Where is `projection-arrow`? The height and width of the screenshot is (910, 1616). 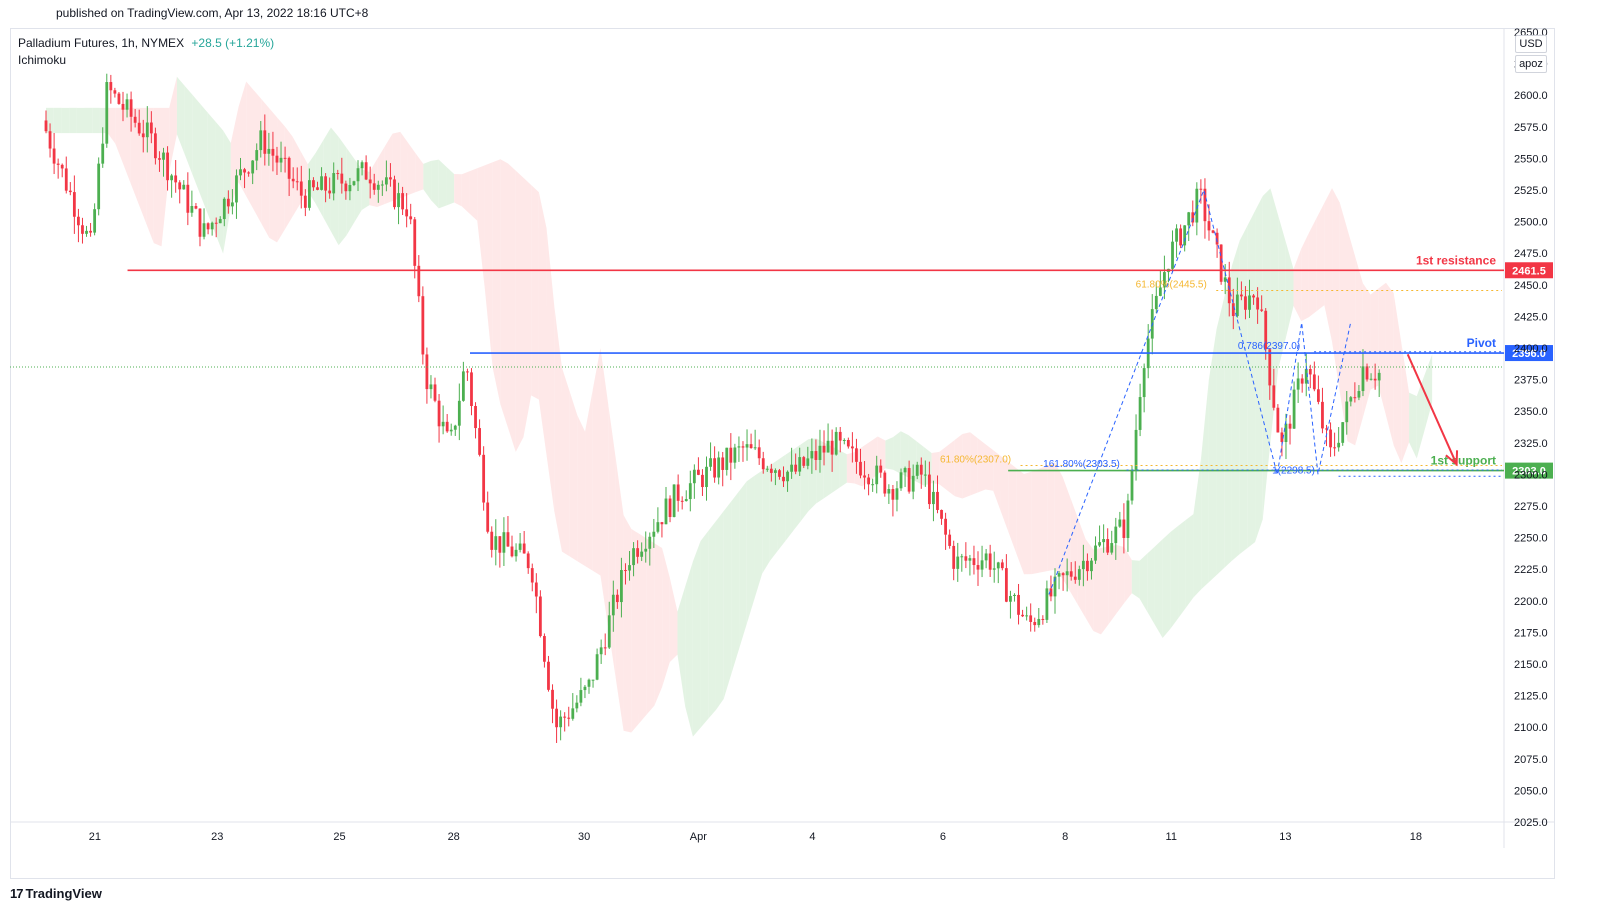 projection-arrow is located at coordinates (1432, 409).